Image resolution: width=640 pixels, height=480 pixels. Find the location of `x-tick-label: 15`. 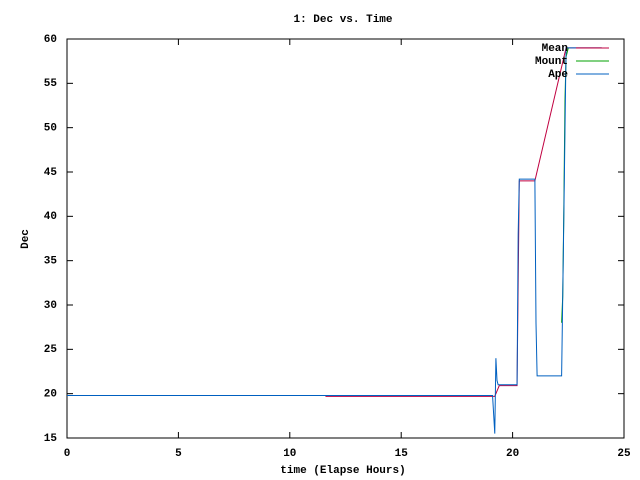

x-tick-label: 15 is located at coordinates (402, 454).